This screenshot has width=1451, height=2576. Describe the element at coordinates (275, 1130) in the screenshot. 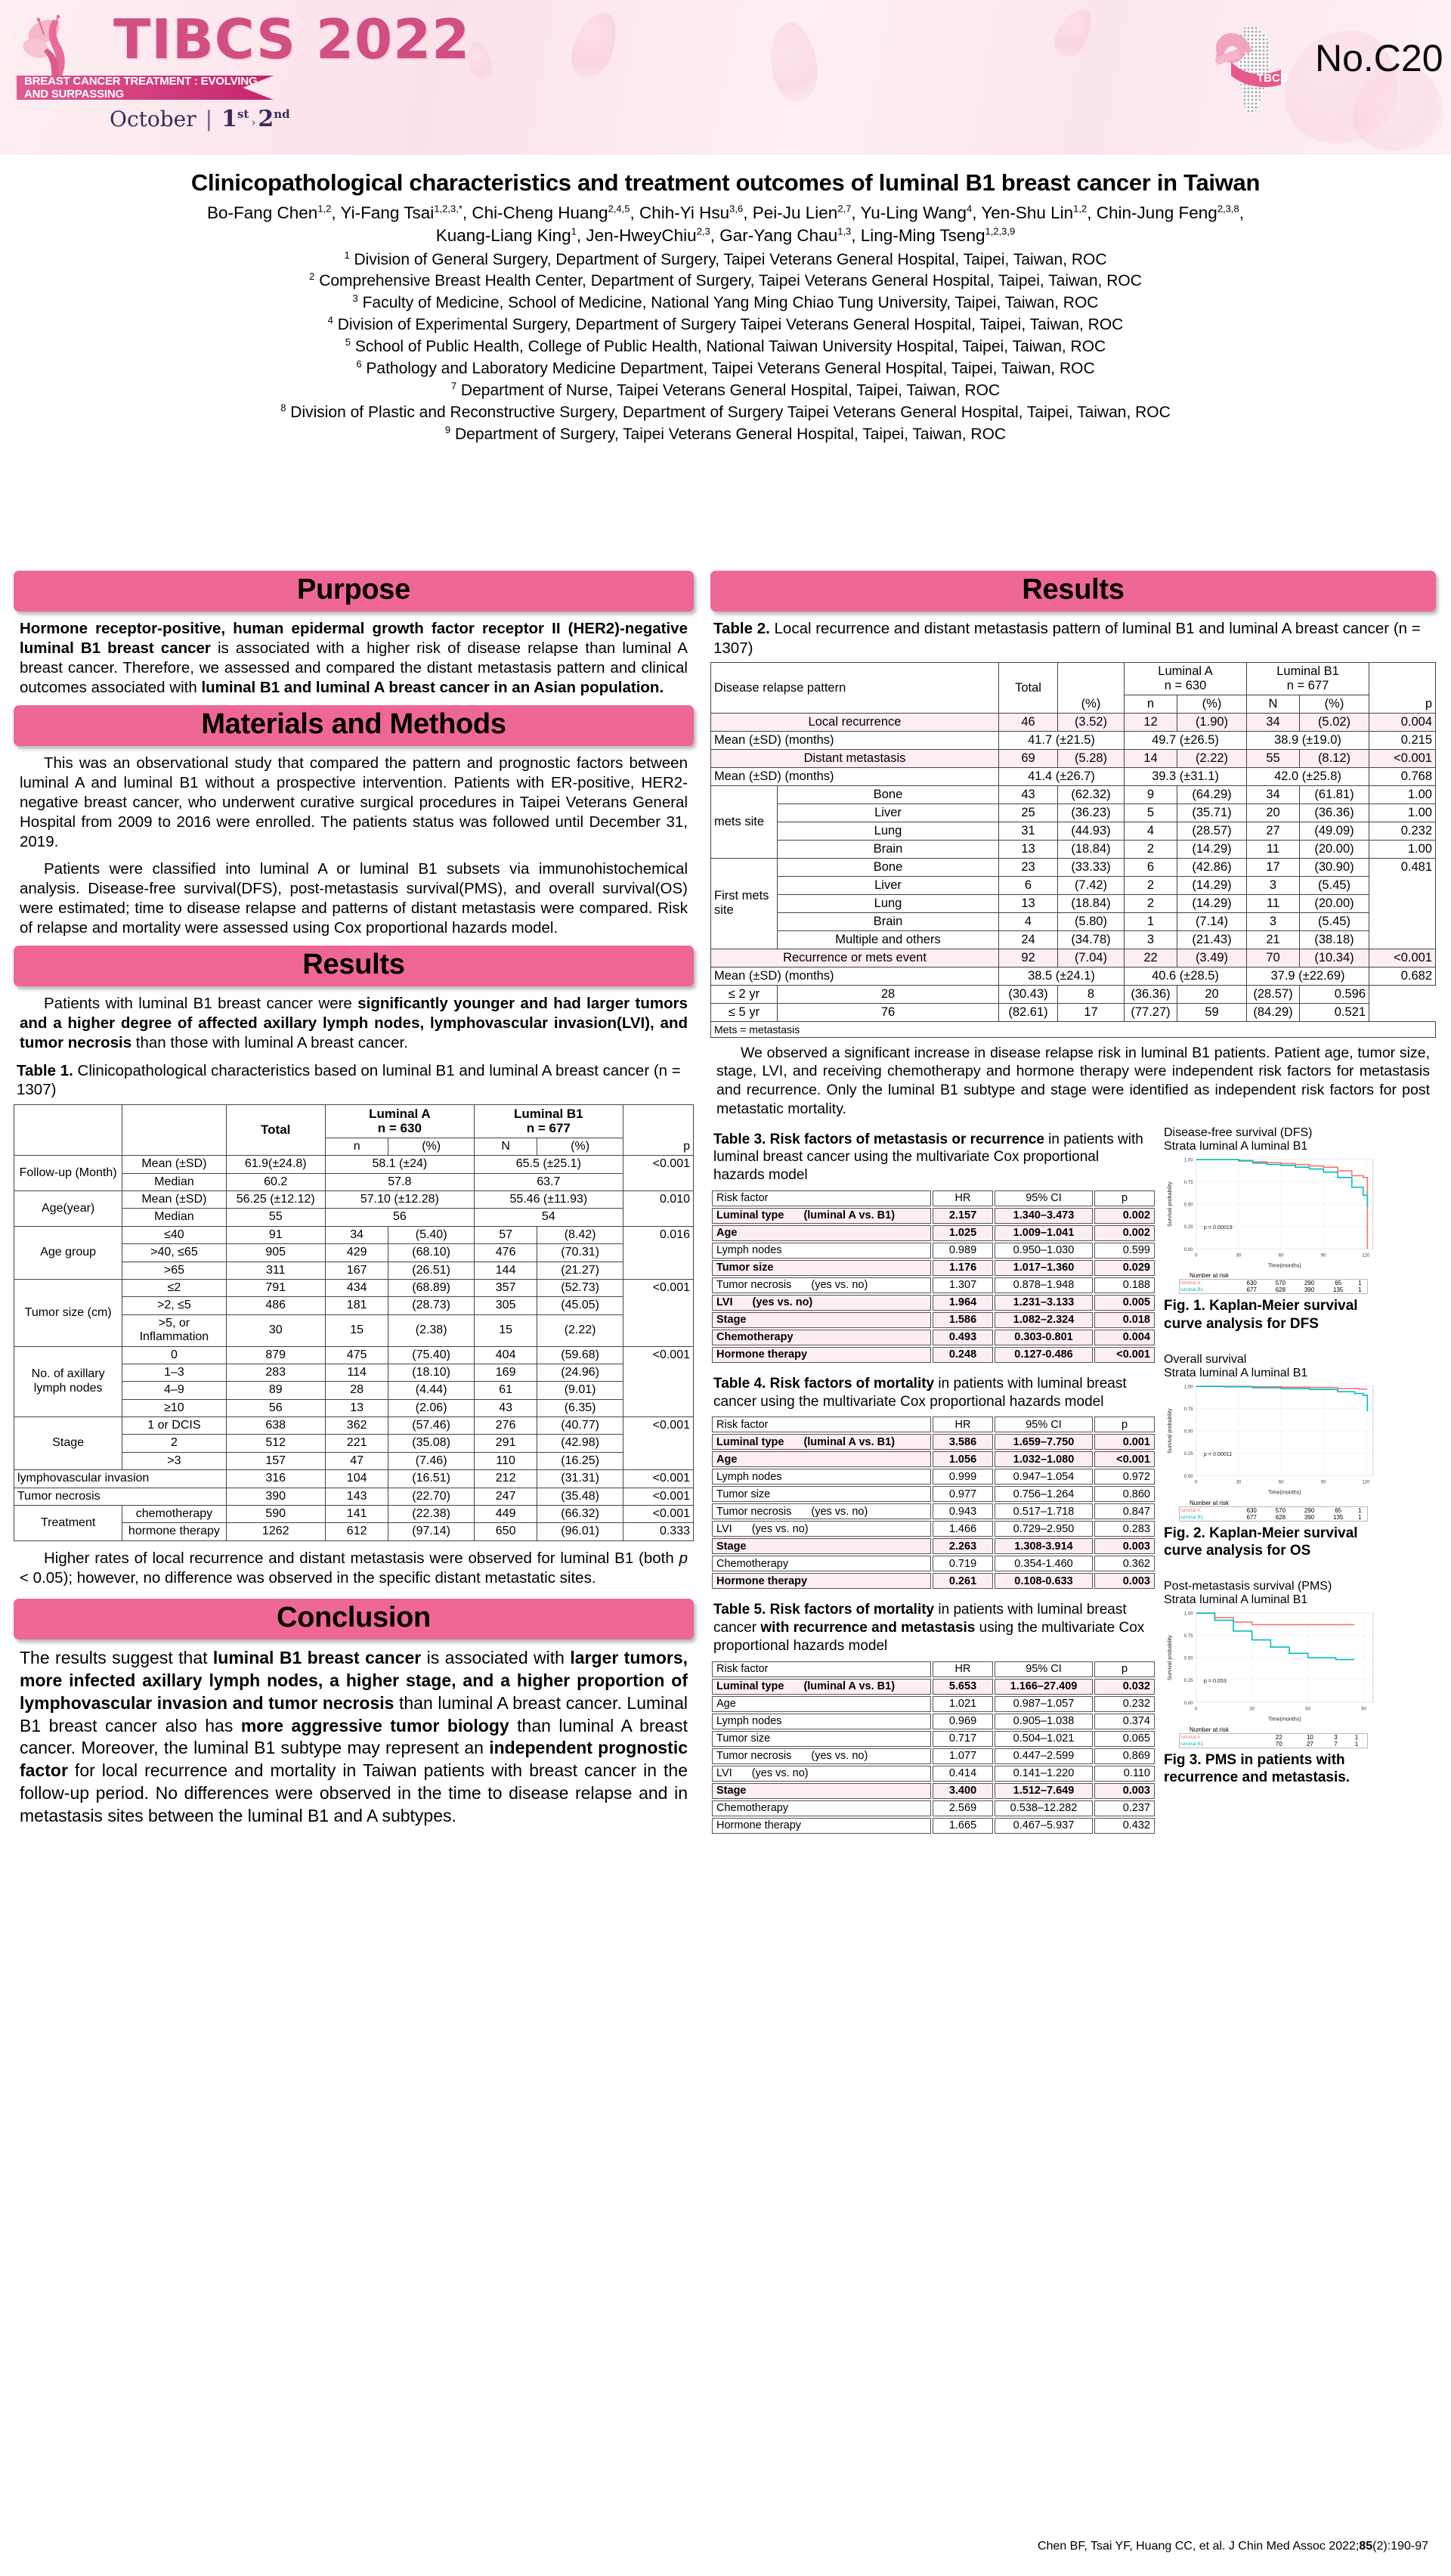

I see `table1-col-total: Total` at that location.